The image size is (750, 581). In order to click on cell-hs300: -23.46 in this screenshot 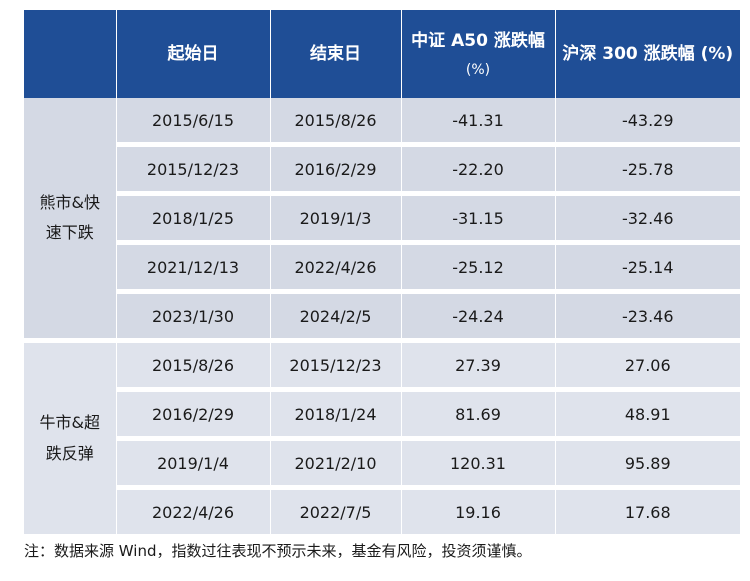, I will do `click(647, 317)`.